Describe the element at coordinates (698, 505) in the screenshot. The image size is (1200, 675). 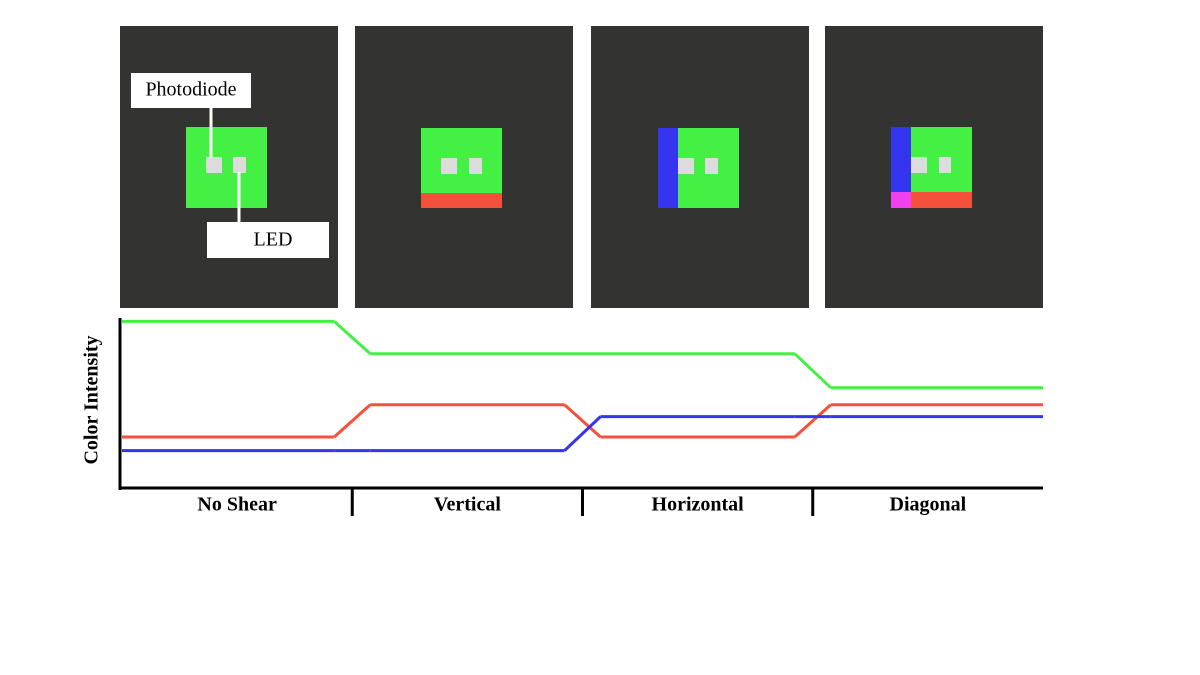
I see `x-tick-label: Horizontal` at that location.